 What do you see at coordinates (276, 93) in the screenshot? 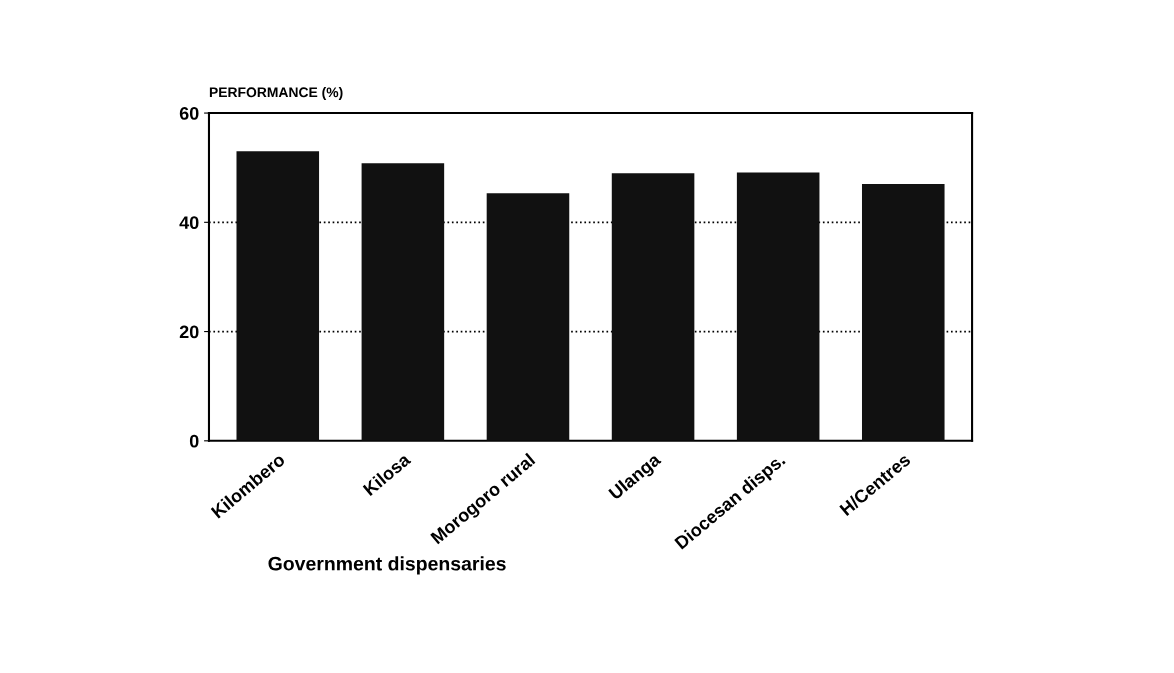
I see `y-axis-title: PERFORMANCE (%)` at bounding box center [276, 93].